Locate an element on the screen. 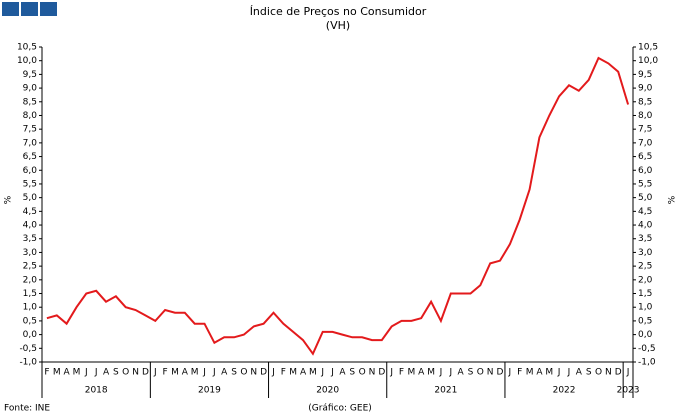 Image resolution: width=680 pixels, height=419 pixels. y-tick-label: 4,0 is located at coordinates (30, 226).